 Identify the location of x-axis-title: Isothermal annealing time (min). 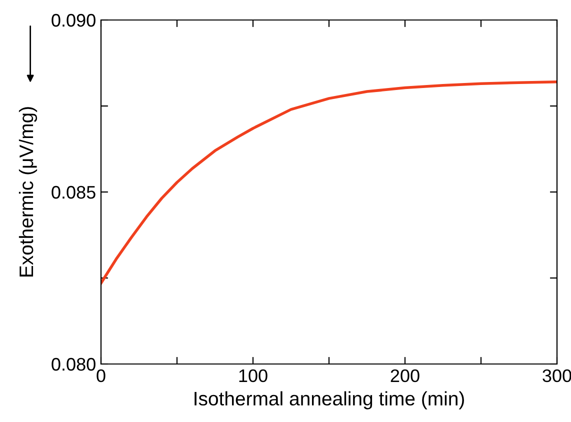
(329, 400).